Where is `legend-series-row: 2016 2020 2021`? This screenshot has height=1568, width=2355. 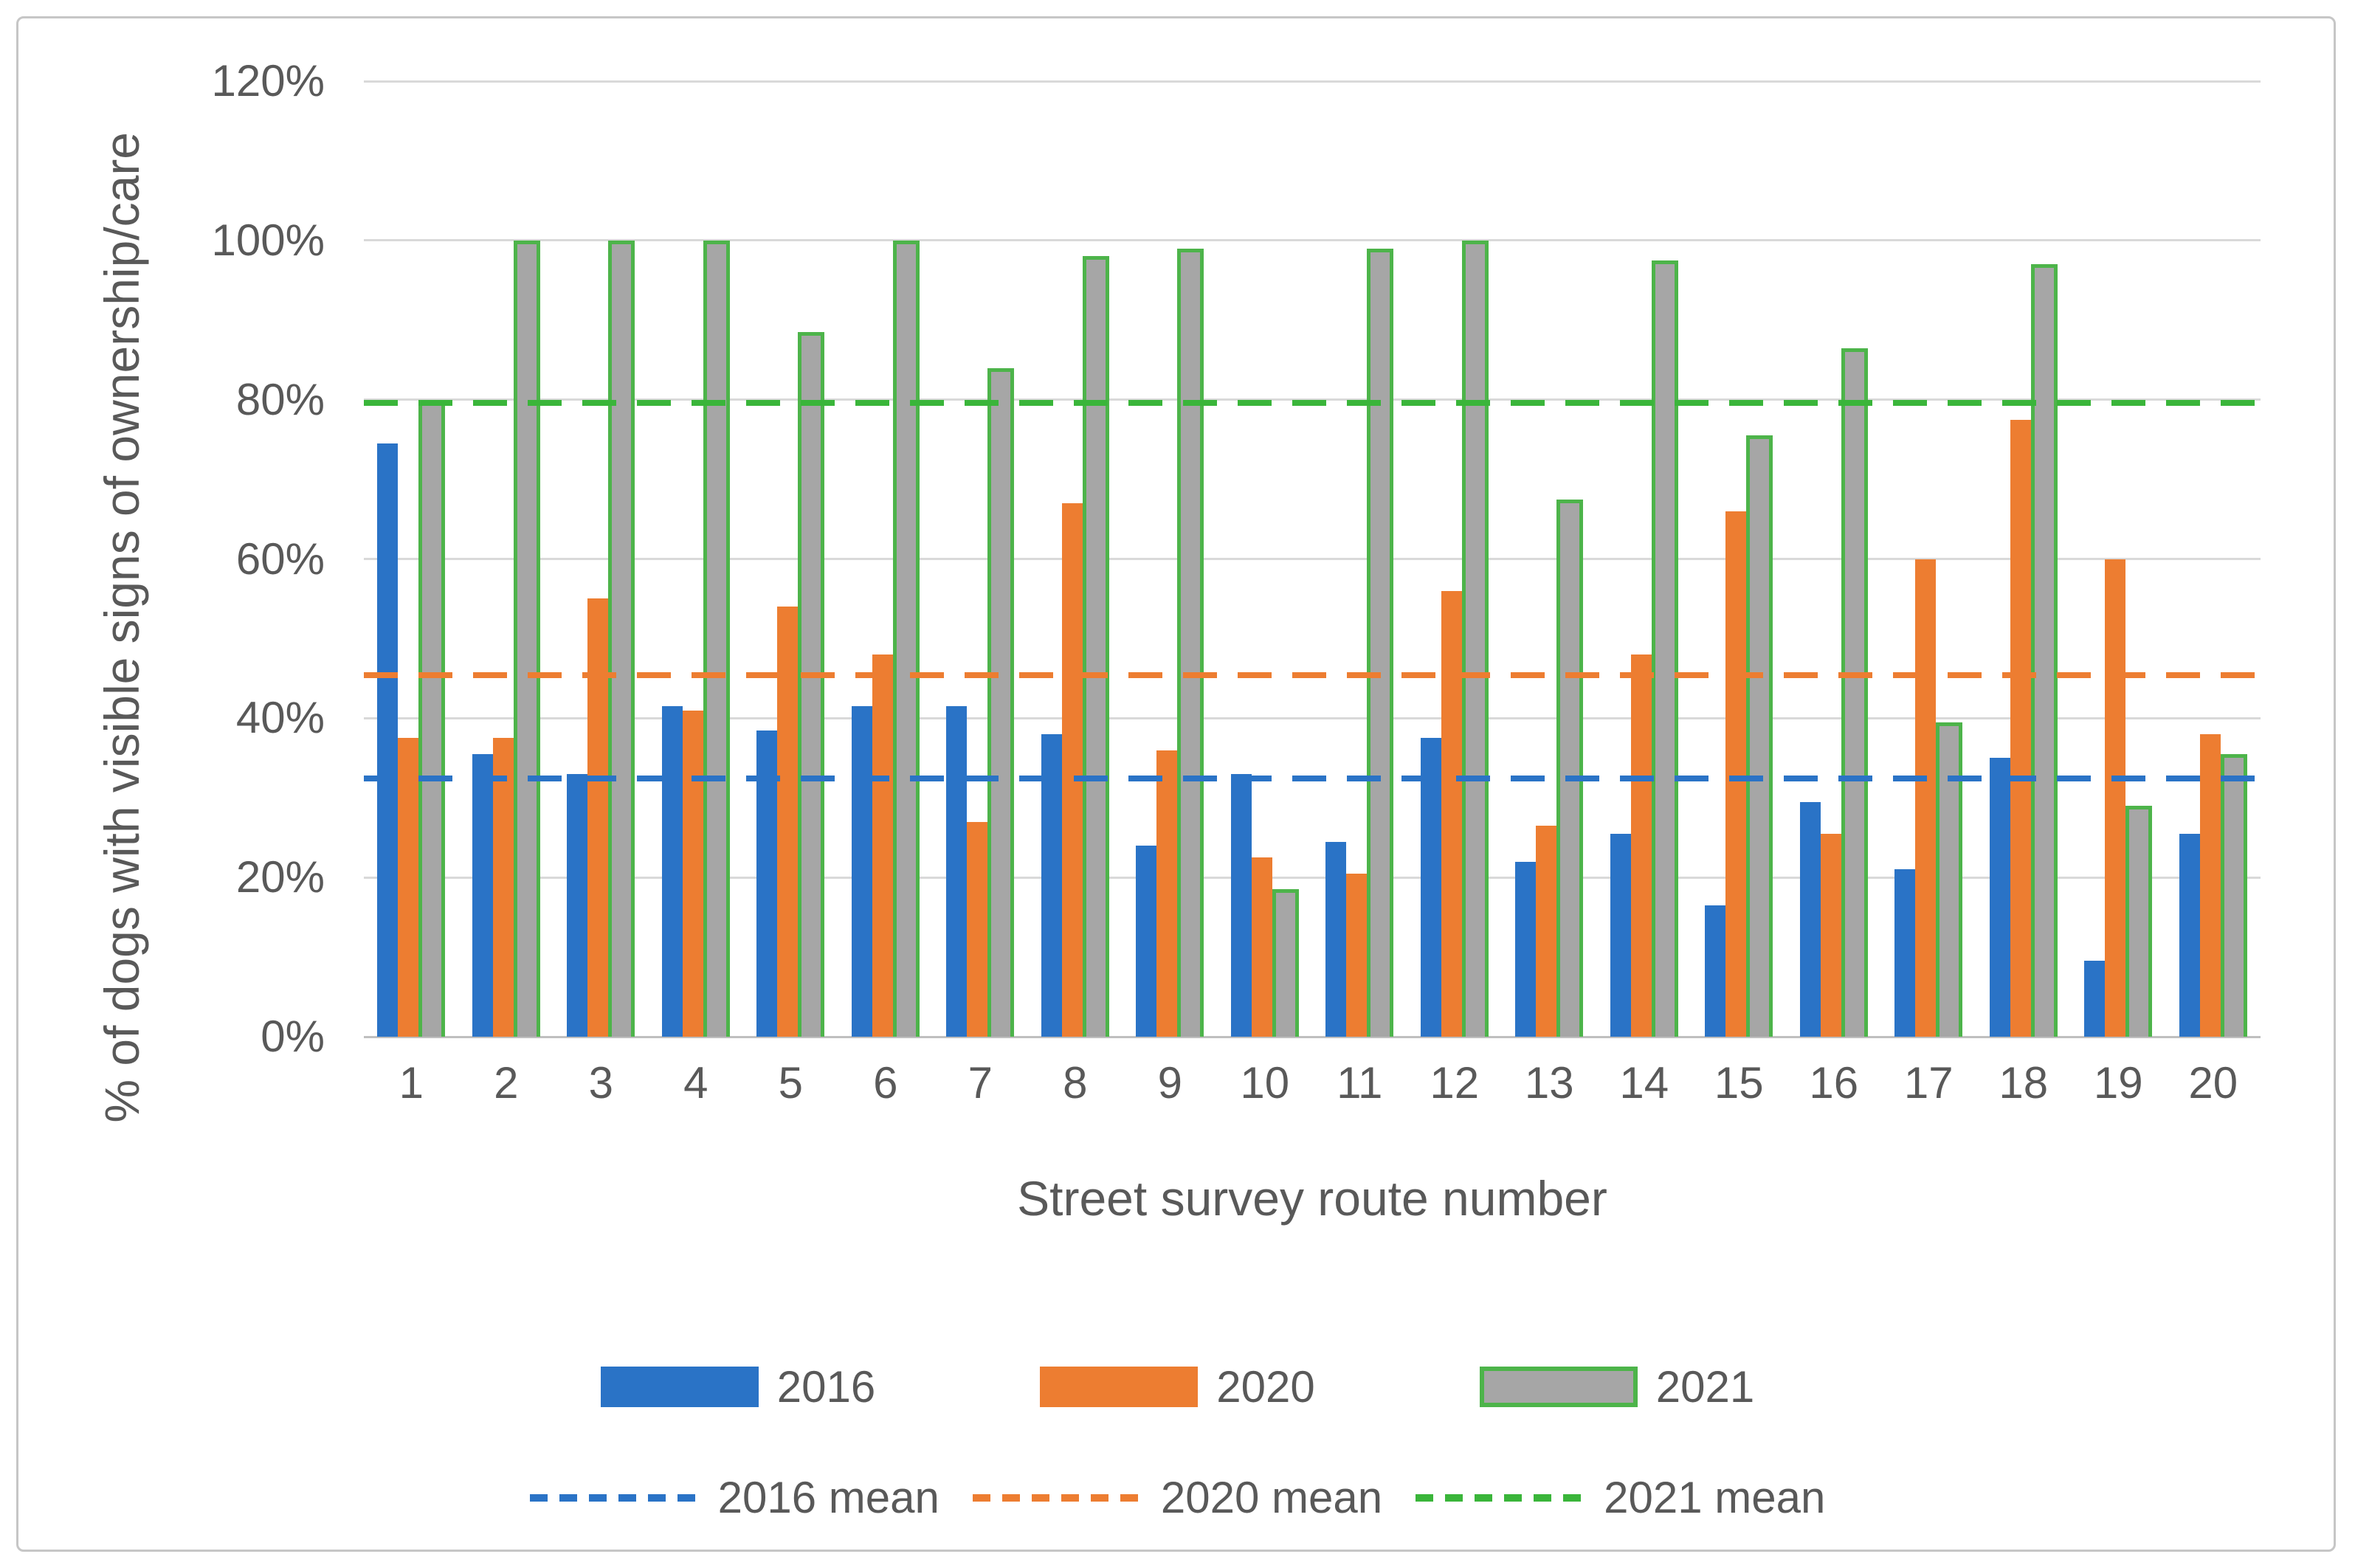 legend-series-row: 2016 2020 2021 is located at coordinates (1177, 1386).